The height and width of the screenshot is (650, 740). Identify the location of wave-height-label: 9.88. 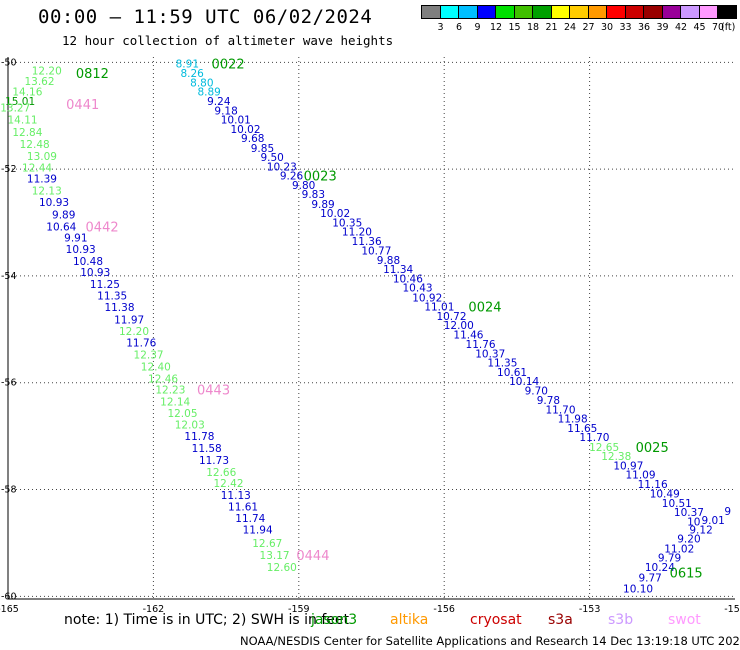
(388, 261).